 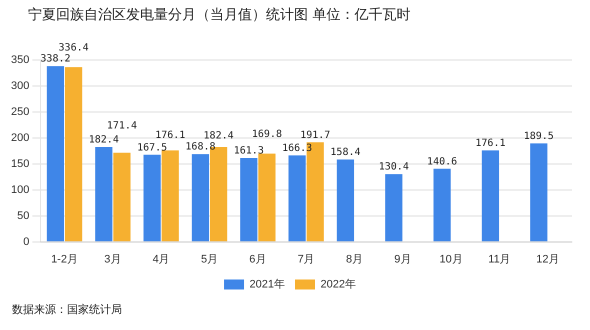 I want to click on data-label: 130.4, so click(x=393, y=167).